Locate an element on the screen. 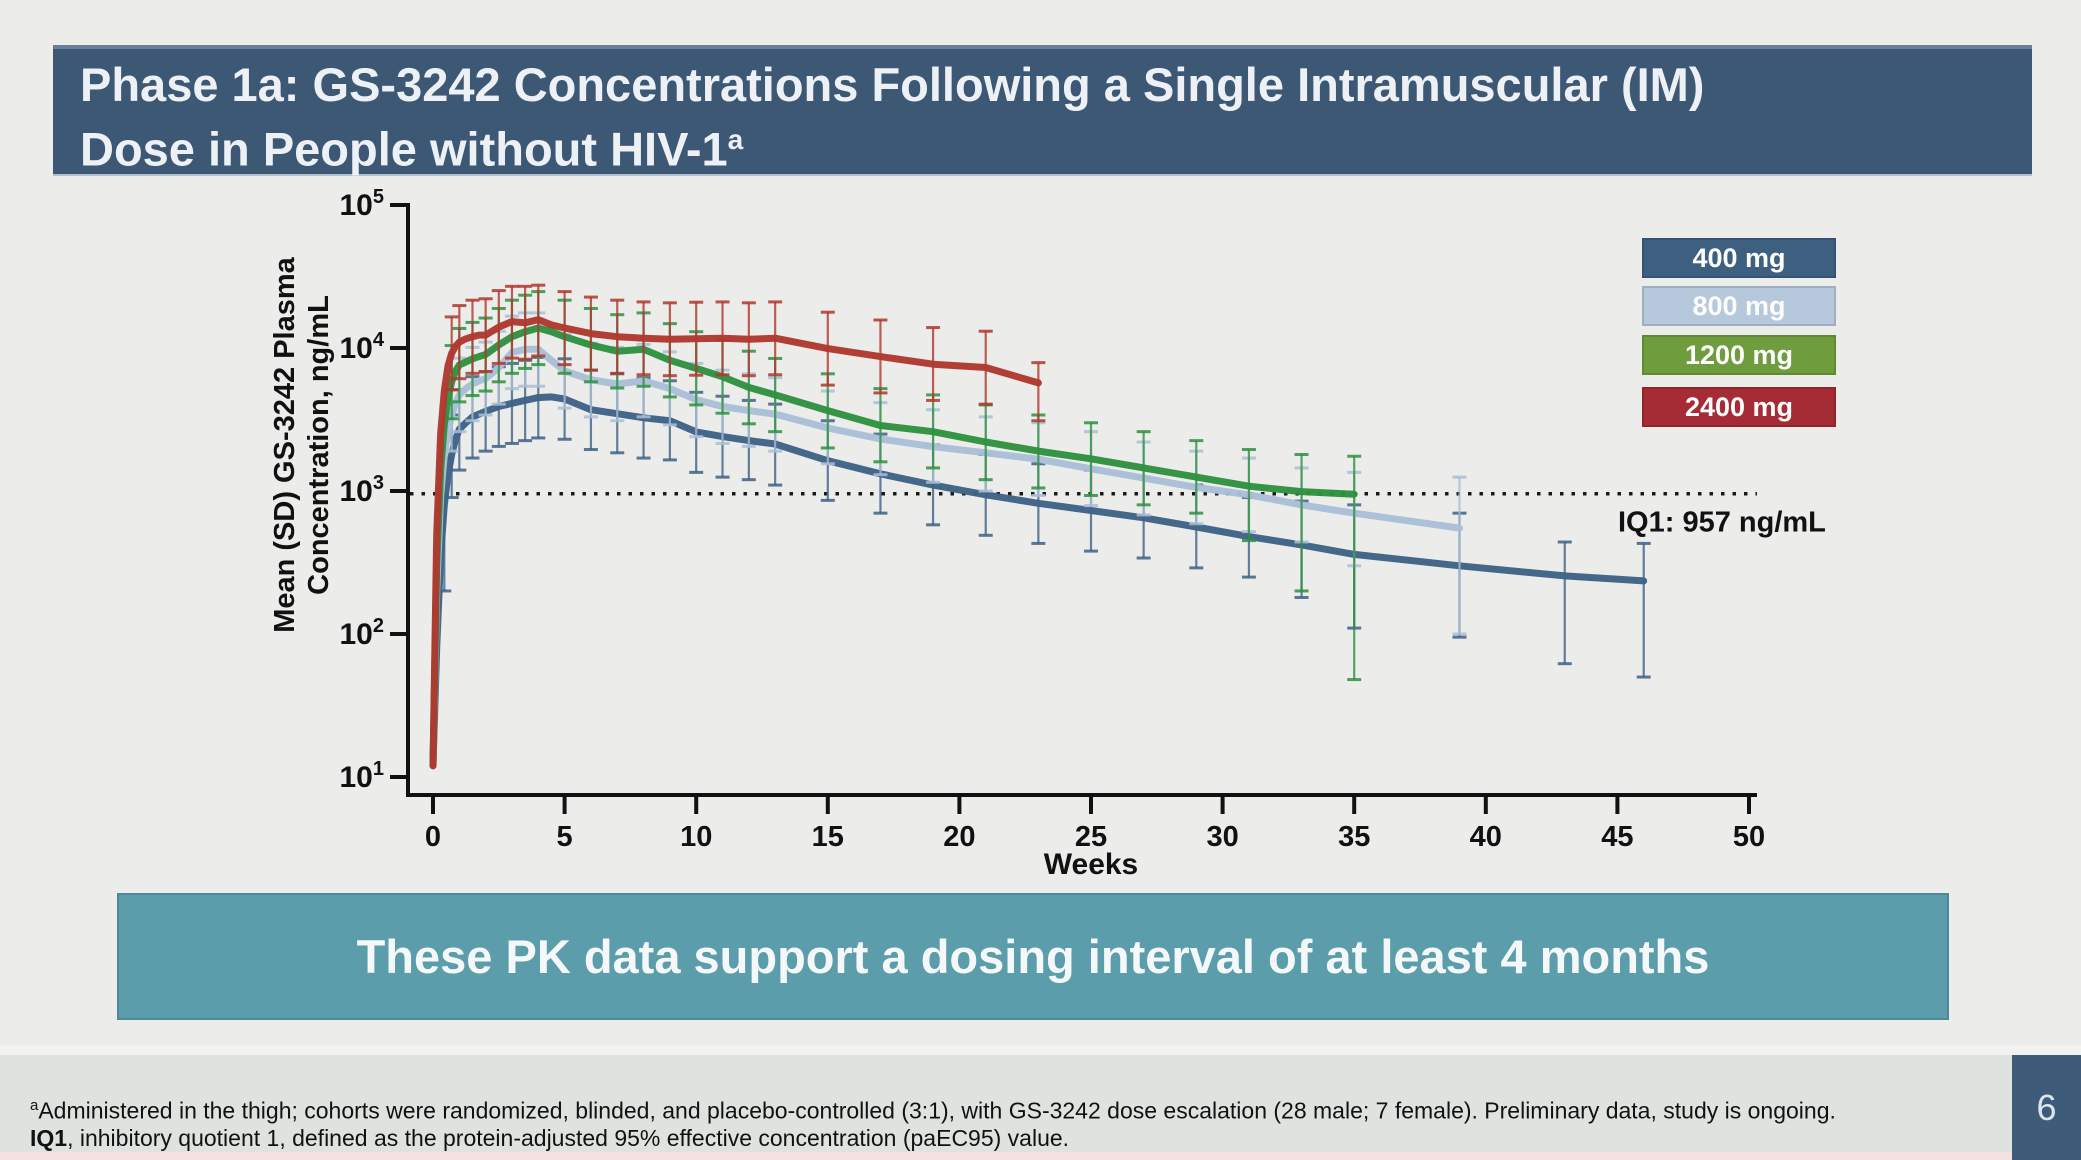 This screenshot has width=2081, height=1160. legend-item-800-mg: 800 mg is located at coordinates (1739, 306).